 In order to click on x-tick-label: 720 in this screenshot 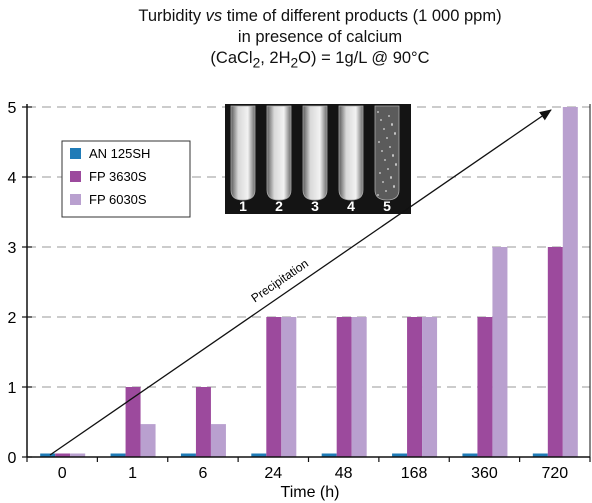, I will do `click(554, 473)`.